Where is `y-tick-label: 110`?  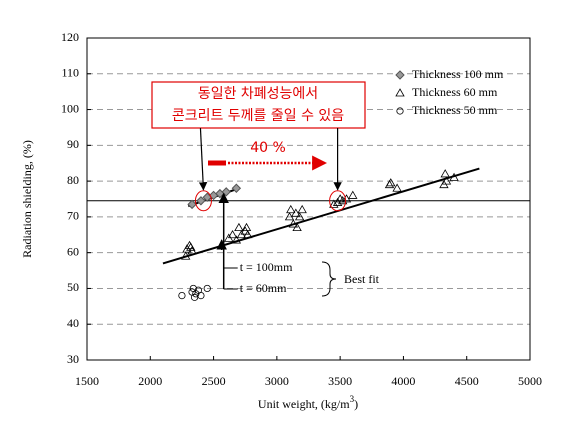
y-tick-label: 110 is located at coordinates (70, 73).